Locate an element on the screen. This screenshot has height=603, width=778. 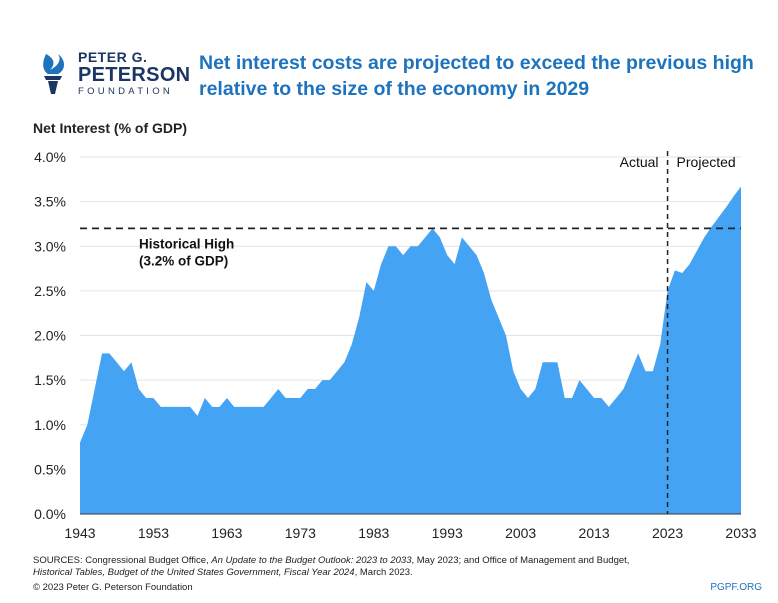
x-tick-label: 1963 is located at coordinates (226, 533).